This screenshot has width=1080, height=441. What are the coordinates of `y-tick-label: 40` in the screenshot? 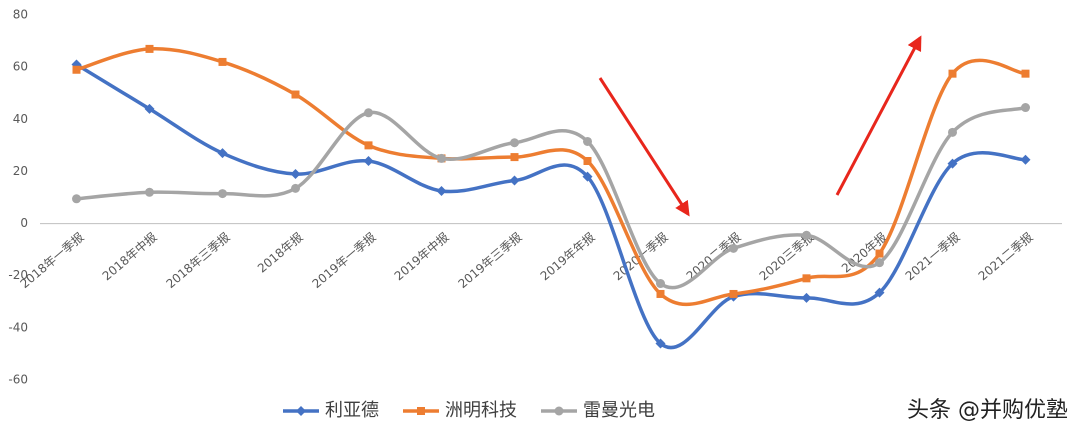 It's located at (20, 119).